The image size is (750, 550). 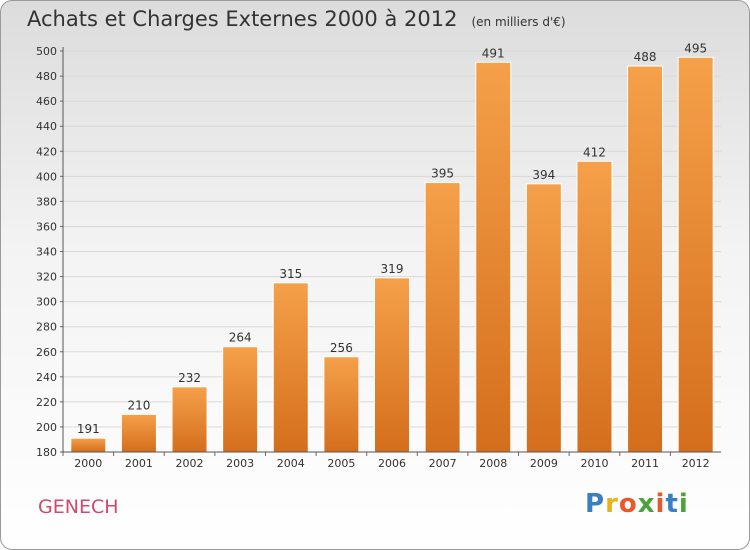 I want to click on x-tick-label-2011: 2011, so click(x=645, y=463).